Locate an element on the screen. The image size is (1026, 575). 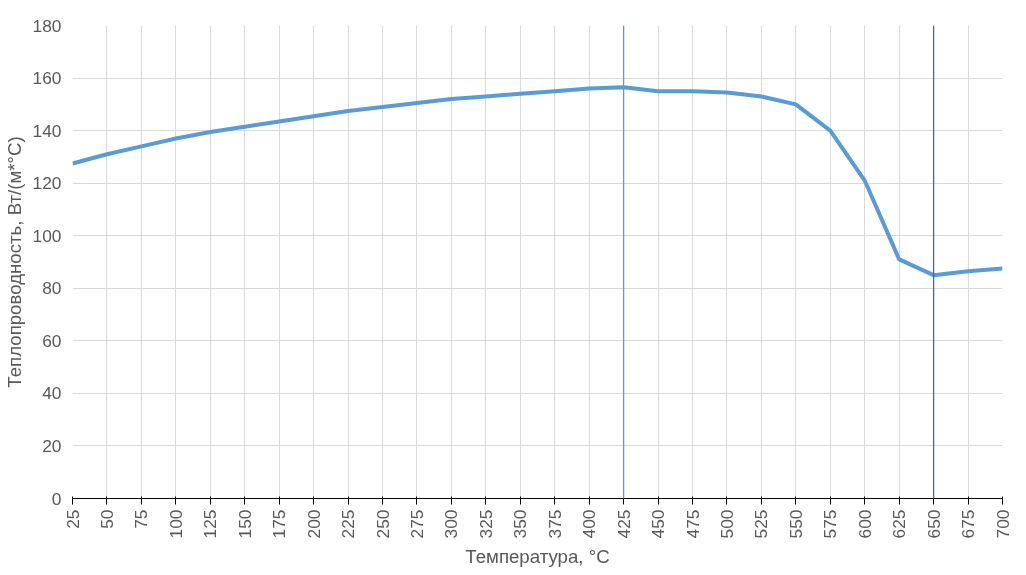
y-axis-title: Теплопроводность, Вт/(м*°С) is located at coordinates (14, 262).